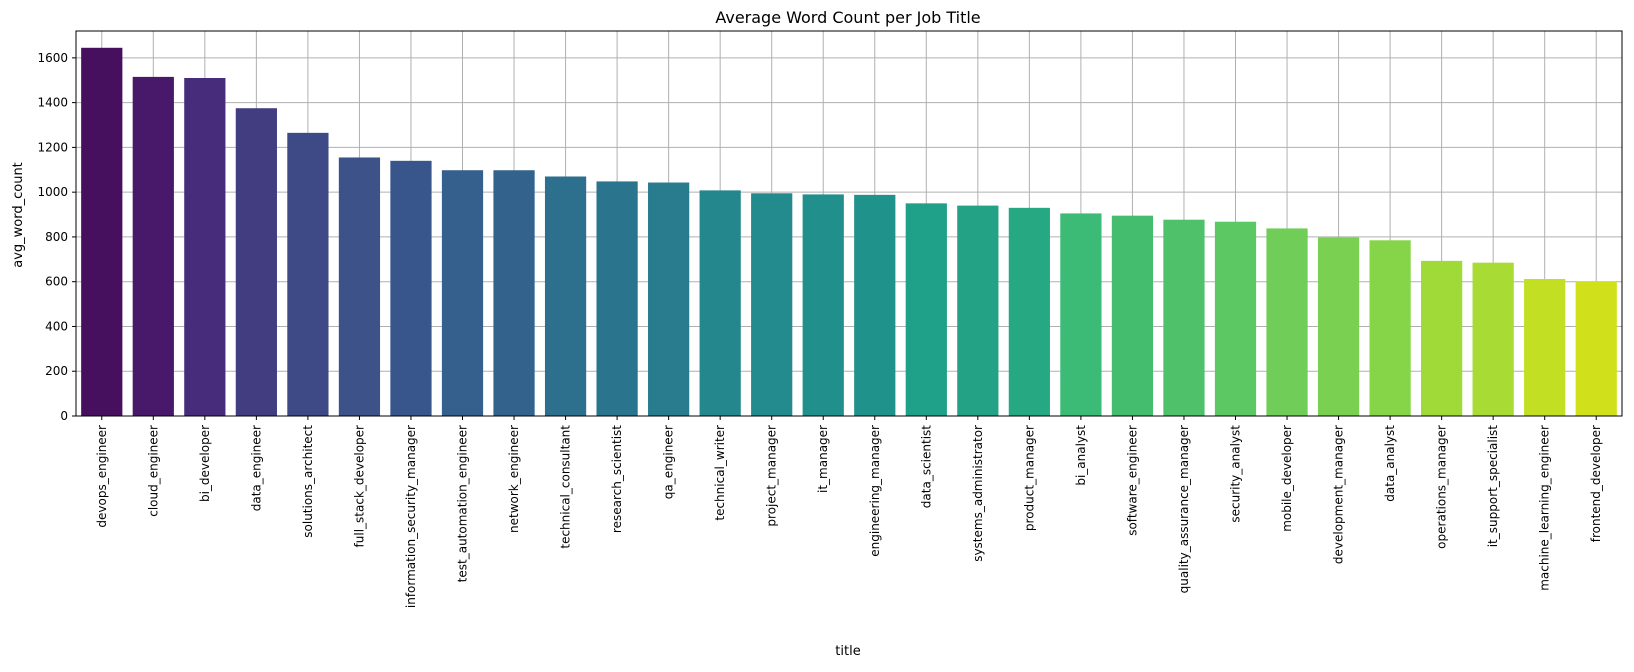 This screenshot has height=672, width=1634. Describe the element at coordinates (1184, 317) in the screenshot. I see `bar-quality-assurance-manager` at that location.